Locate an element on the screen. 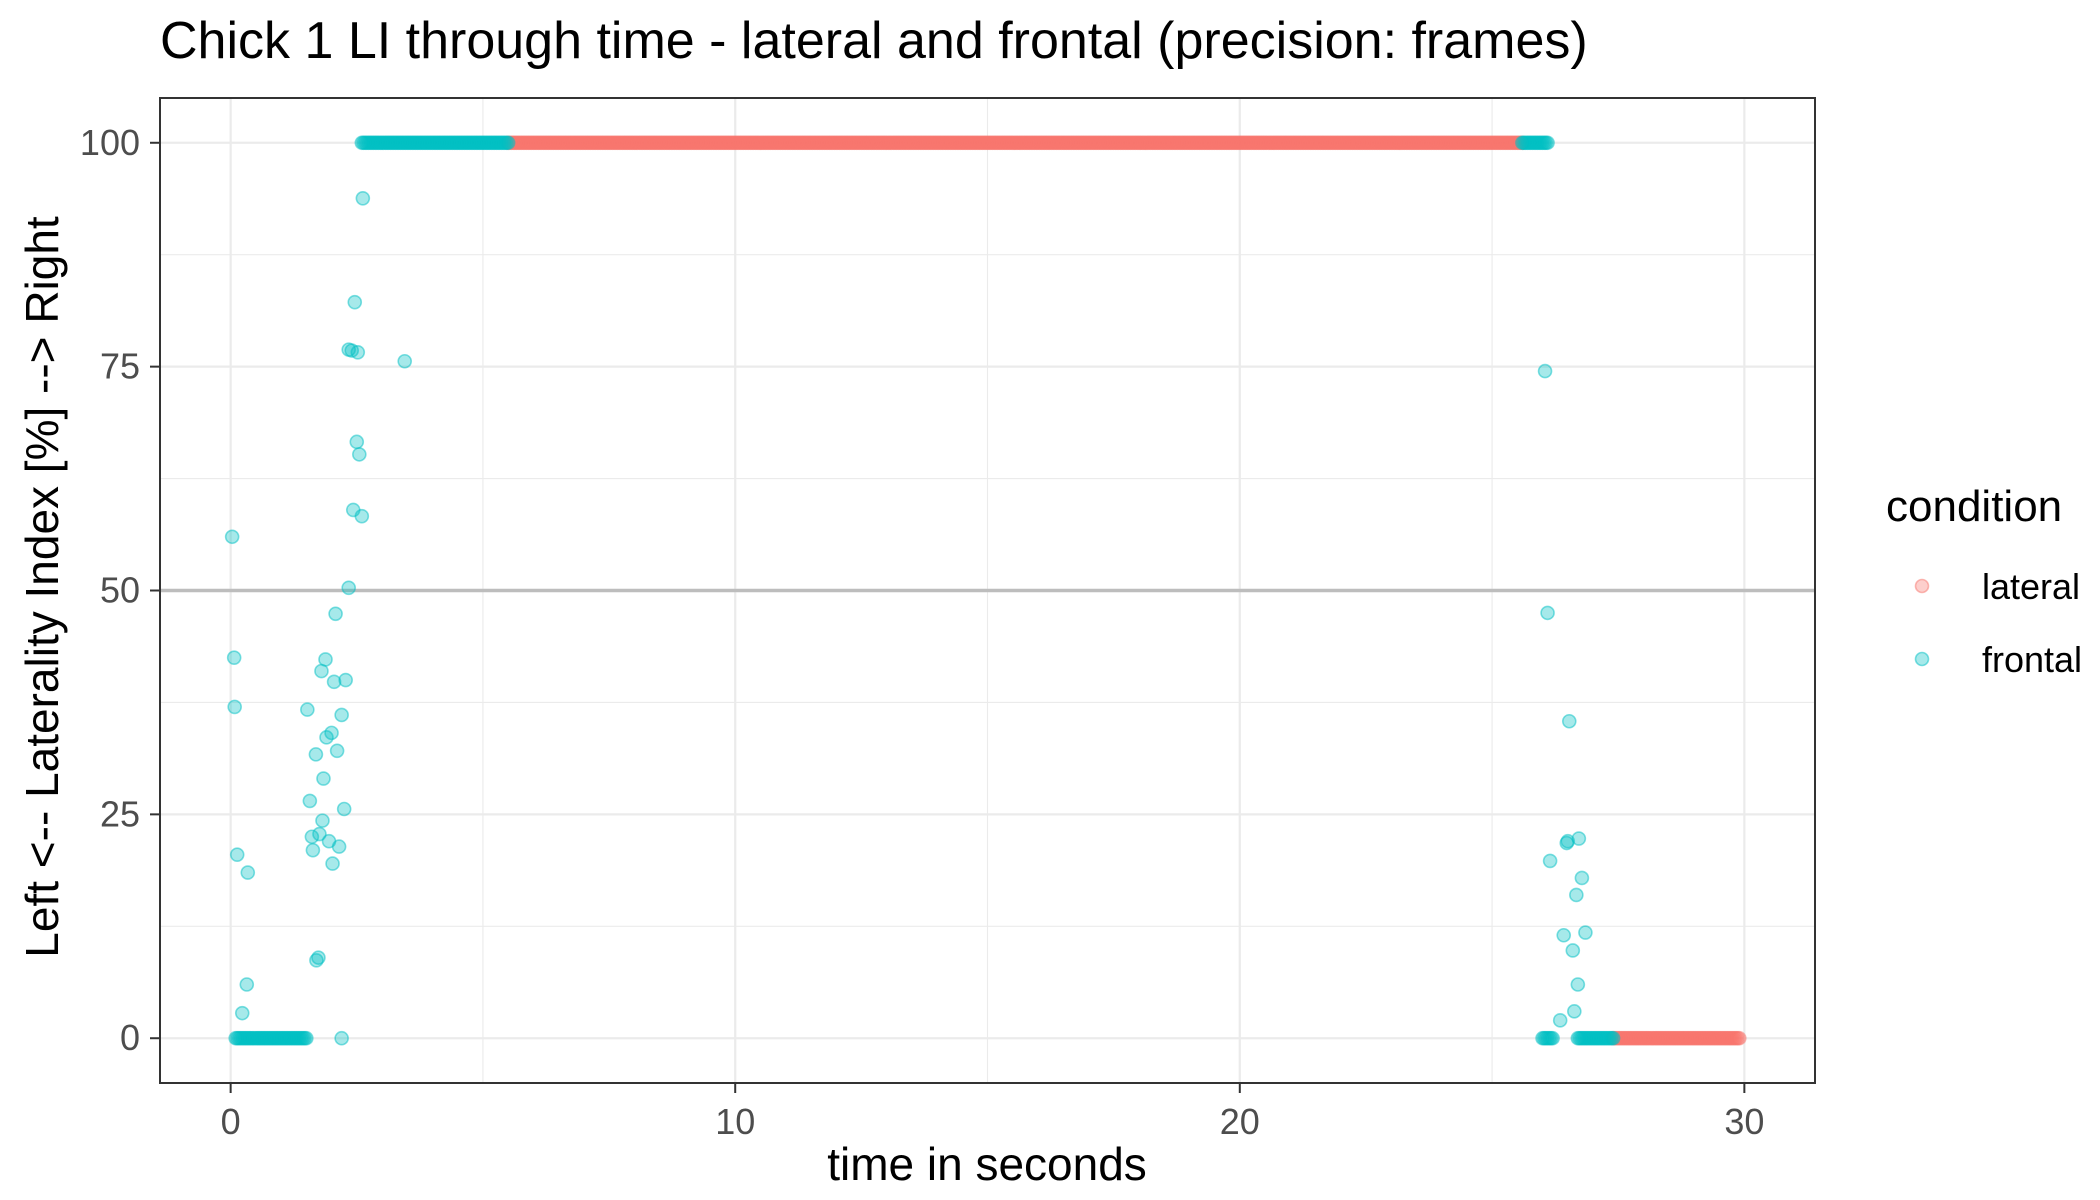  data-point-lateral is located at coordinates (1739, 1038).